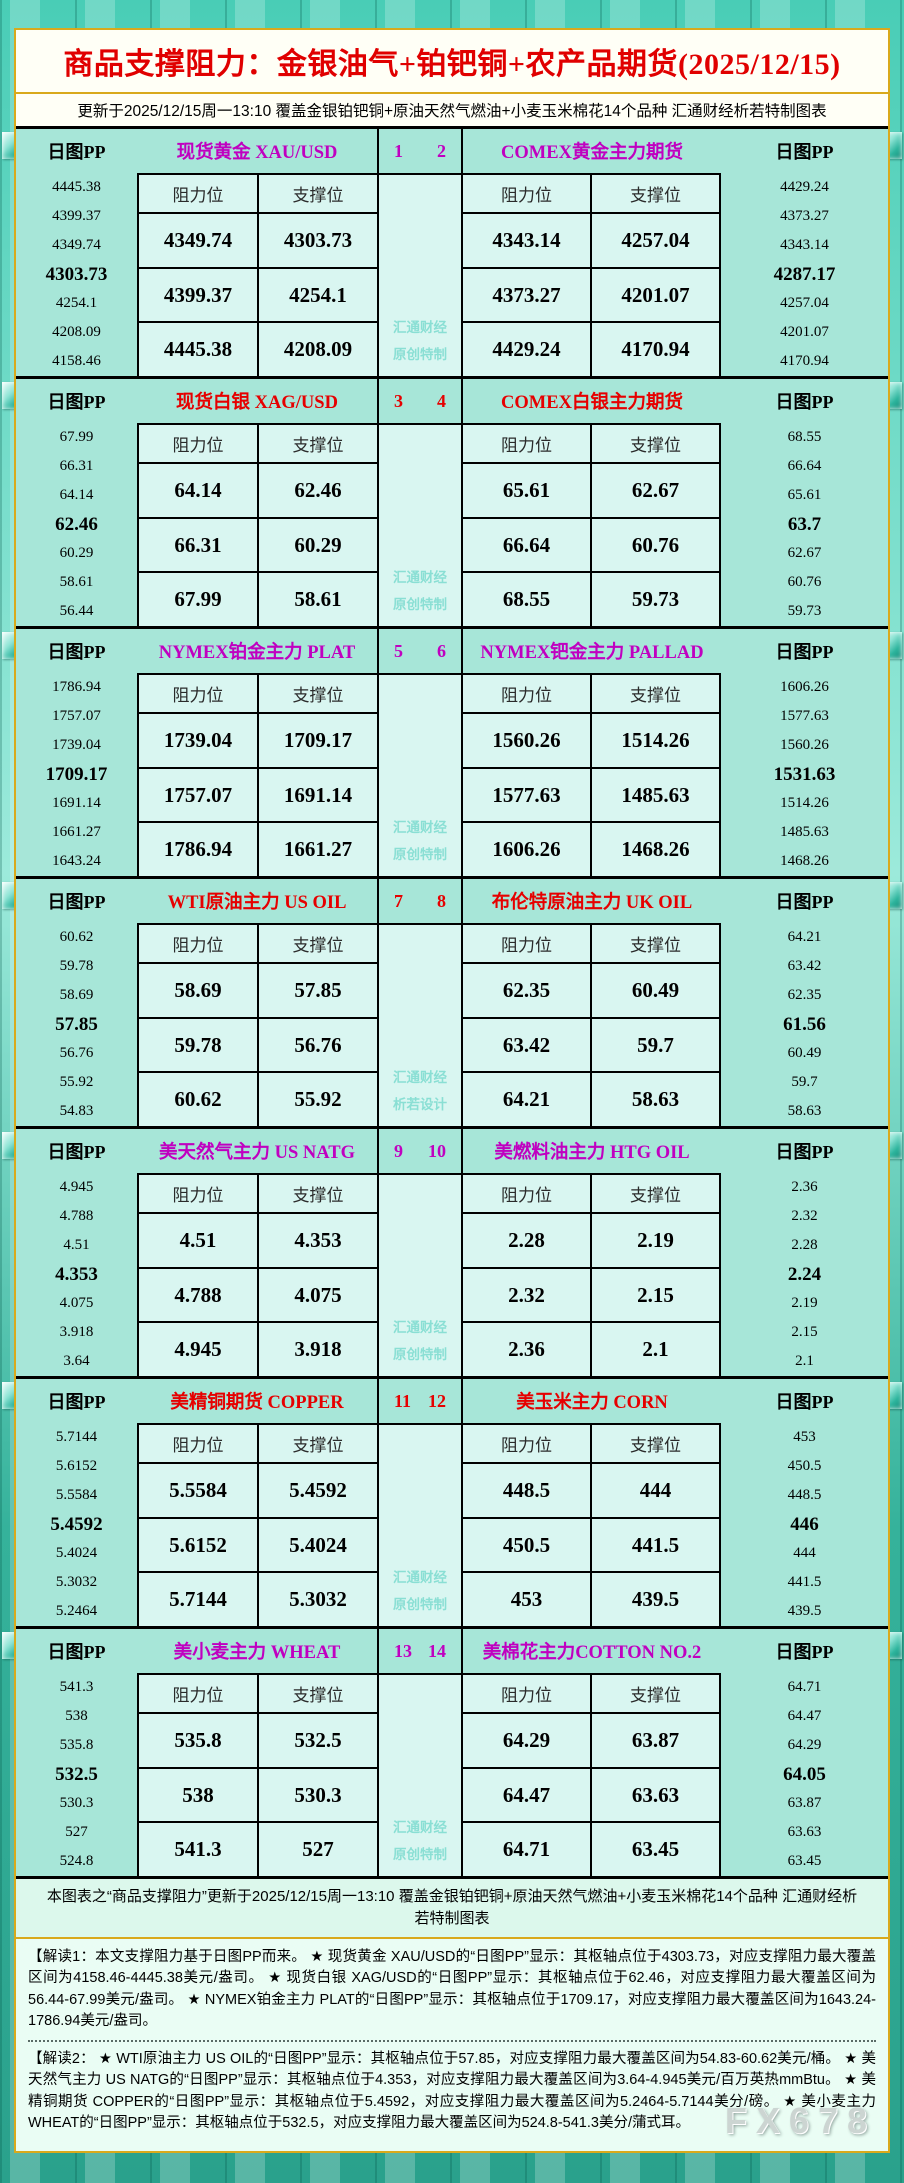 This screenshot has width=904, height=2183. What do you see at coordinates (318, 1849) in the screenshot?
I see `support-cell: 527` at bounding box center [318, 1849].